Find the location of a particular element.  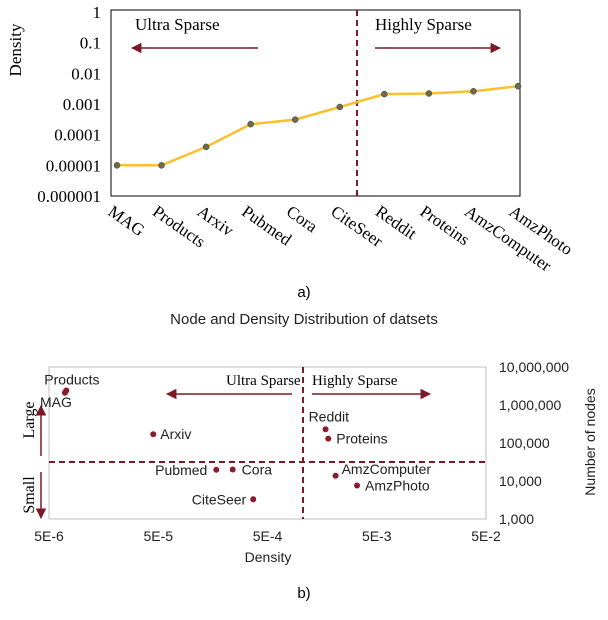

chart-b-x-axis-label: Density is located at coordinates (268, 557).